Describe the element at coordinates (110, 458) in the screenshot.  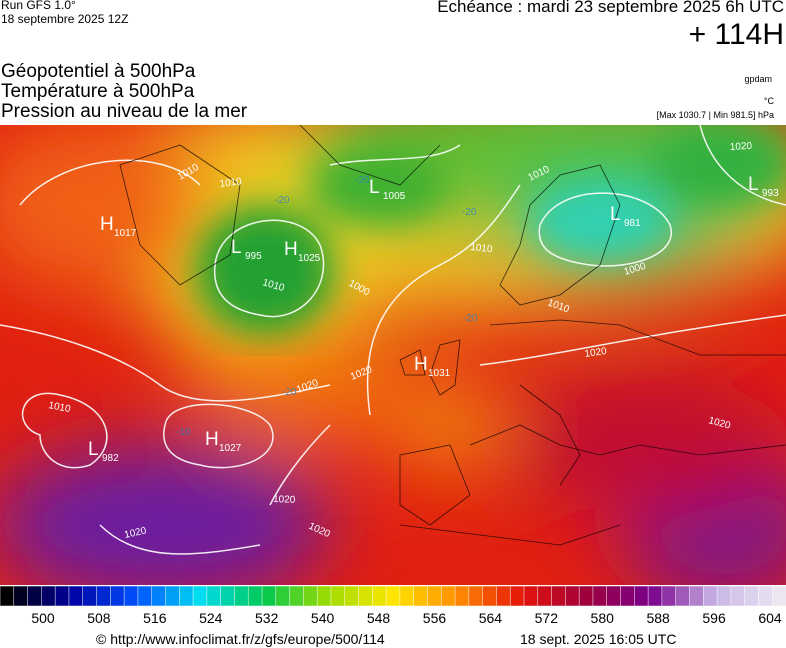
I see `centre-value: 982` at that location.